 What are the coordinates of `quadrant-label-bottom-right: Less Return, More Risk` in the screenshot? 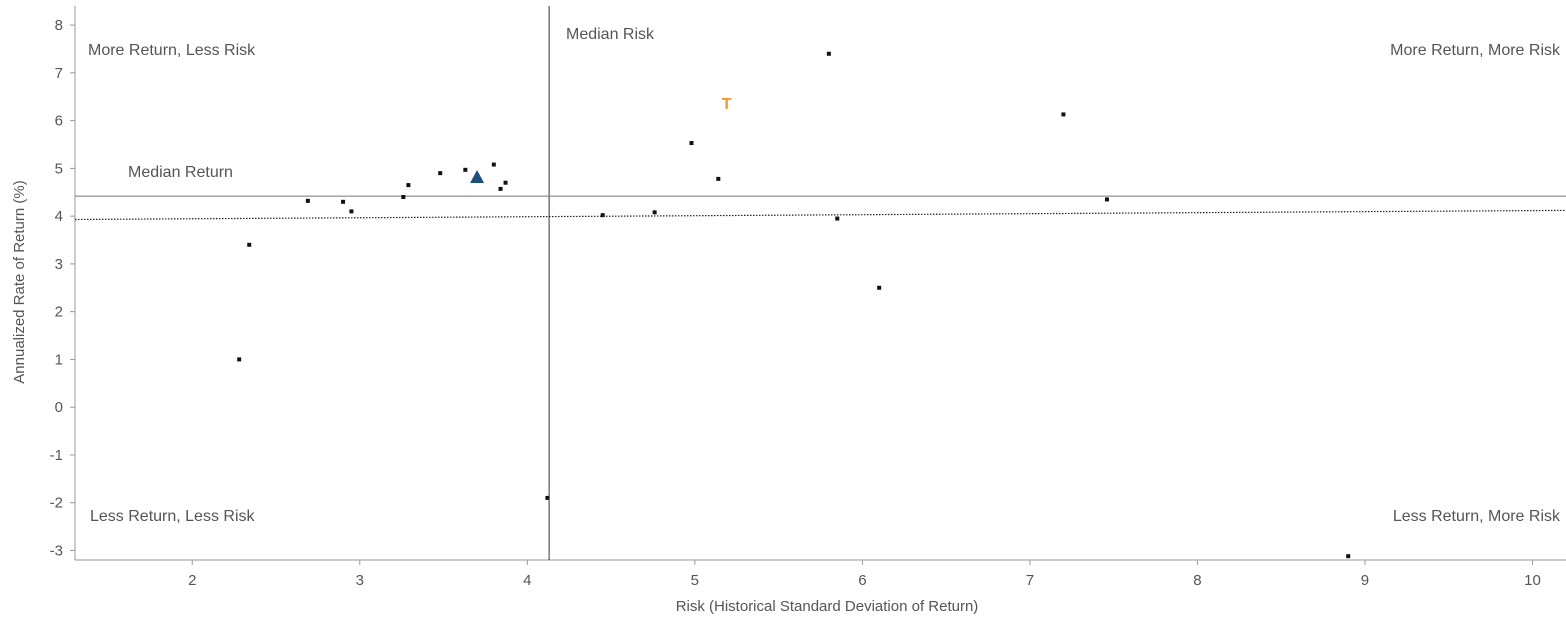 It's located at (1477, 516).